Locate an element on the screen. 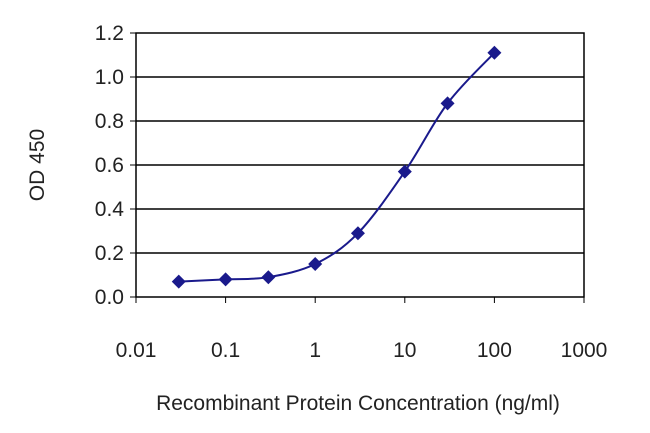  y-tick-label-2: 0.4 is located at coordinates (110, 209).